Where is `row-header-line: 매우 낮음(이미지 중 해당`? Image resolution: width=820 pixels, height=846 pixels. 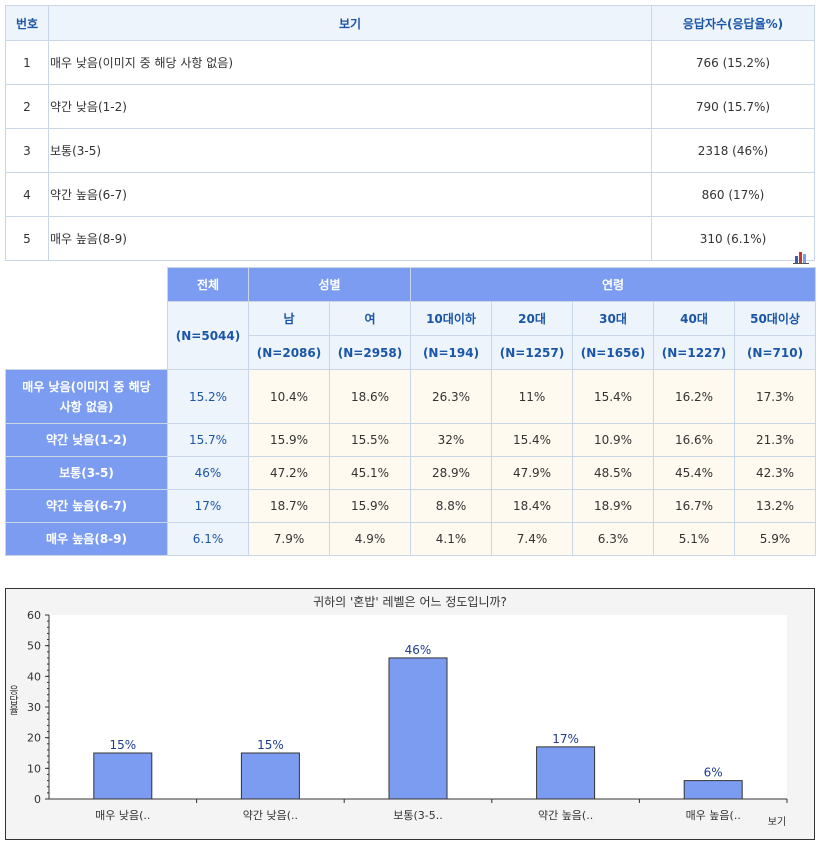 row-header-line: 매우 낮음(이미지 중 해당 is located at coordinates (86, 386).